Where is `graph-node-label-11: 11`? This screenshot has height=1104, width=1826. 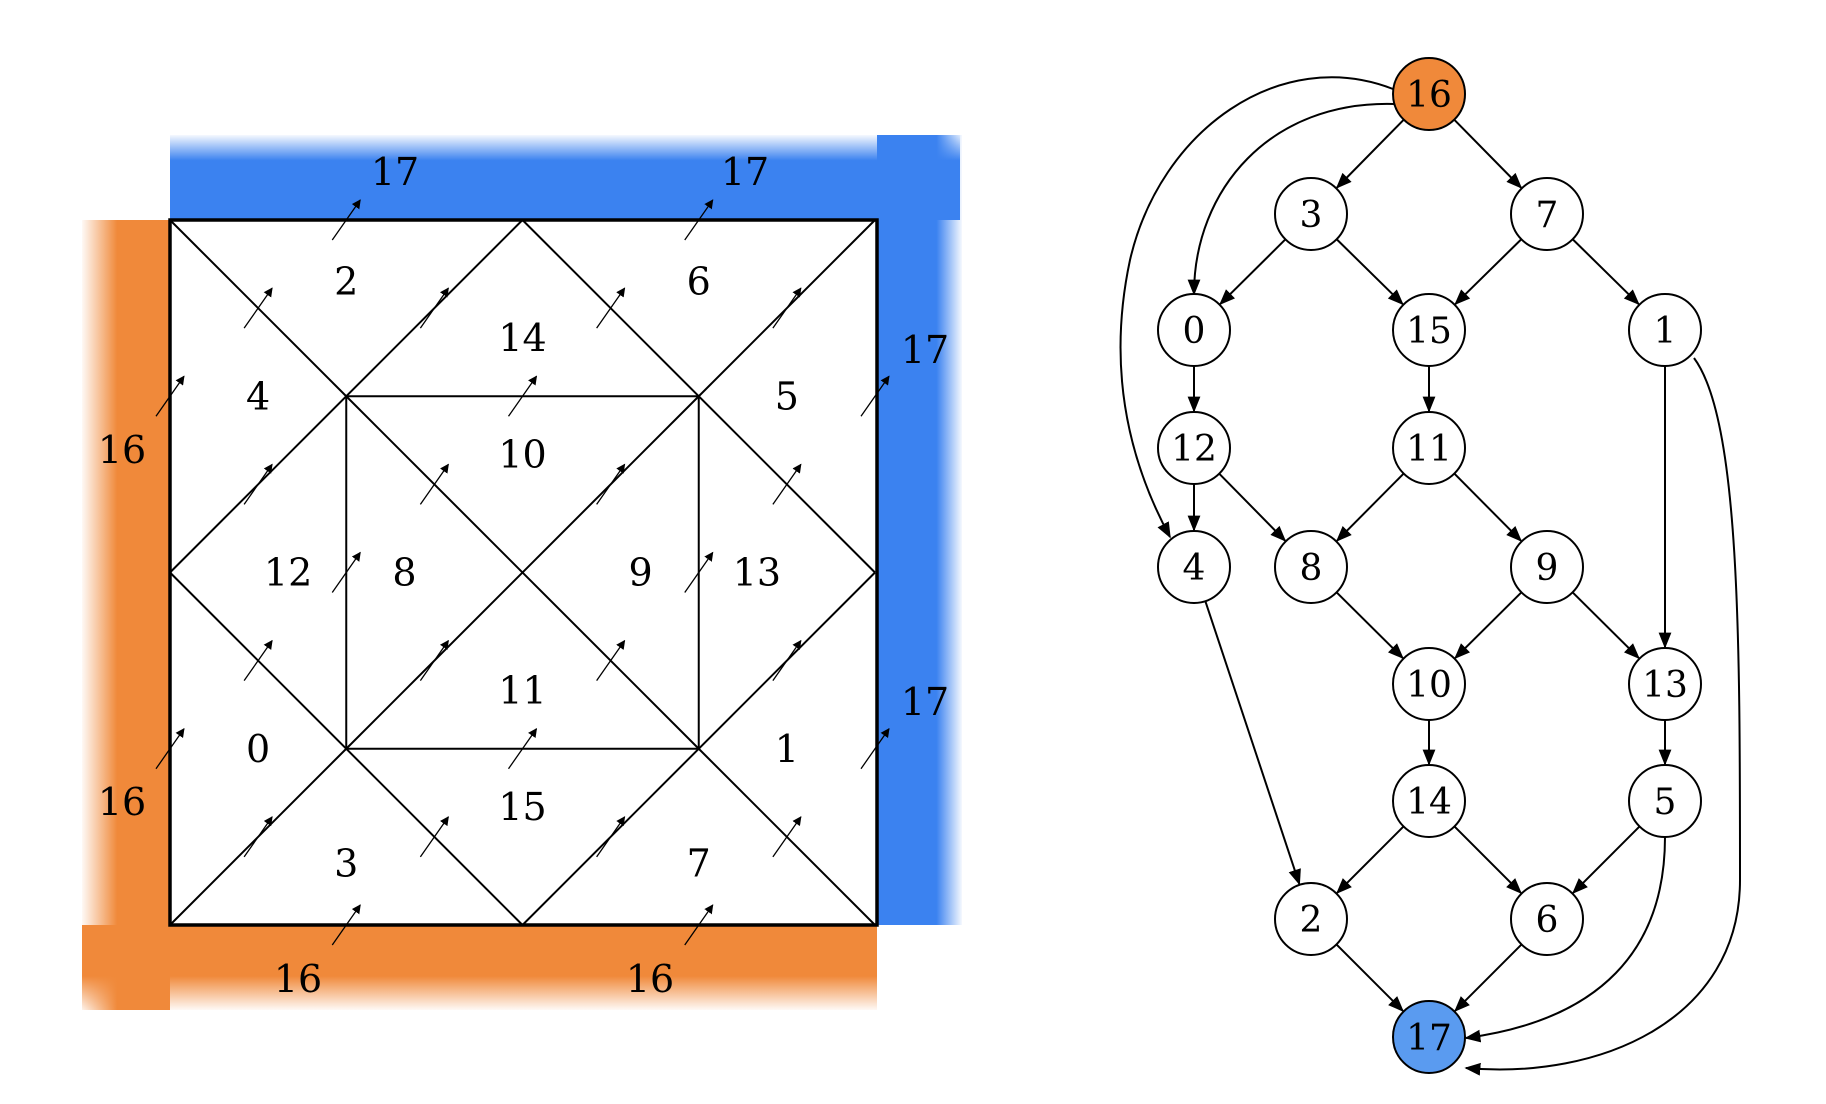 graph-node-label-11: 11 is located at coordinates (1429, 449).